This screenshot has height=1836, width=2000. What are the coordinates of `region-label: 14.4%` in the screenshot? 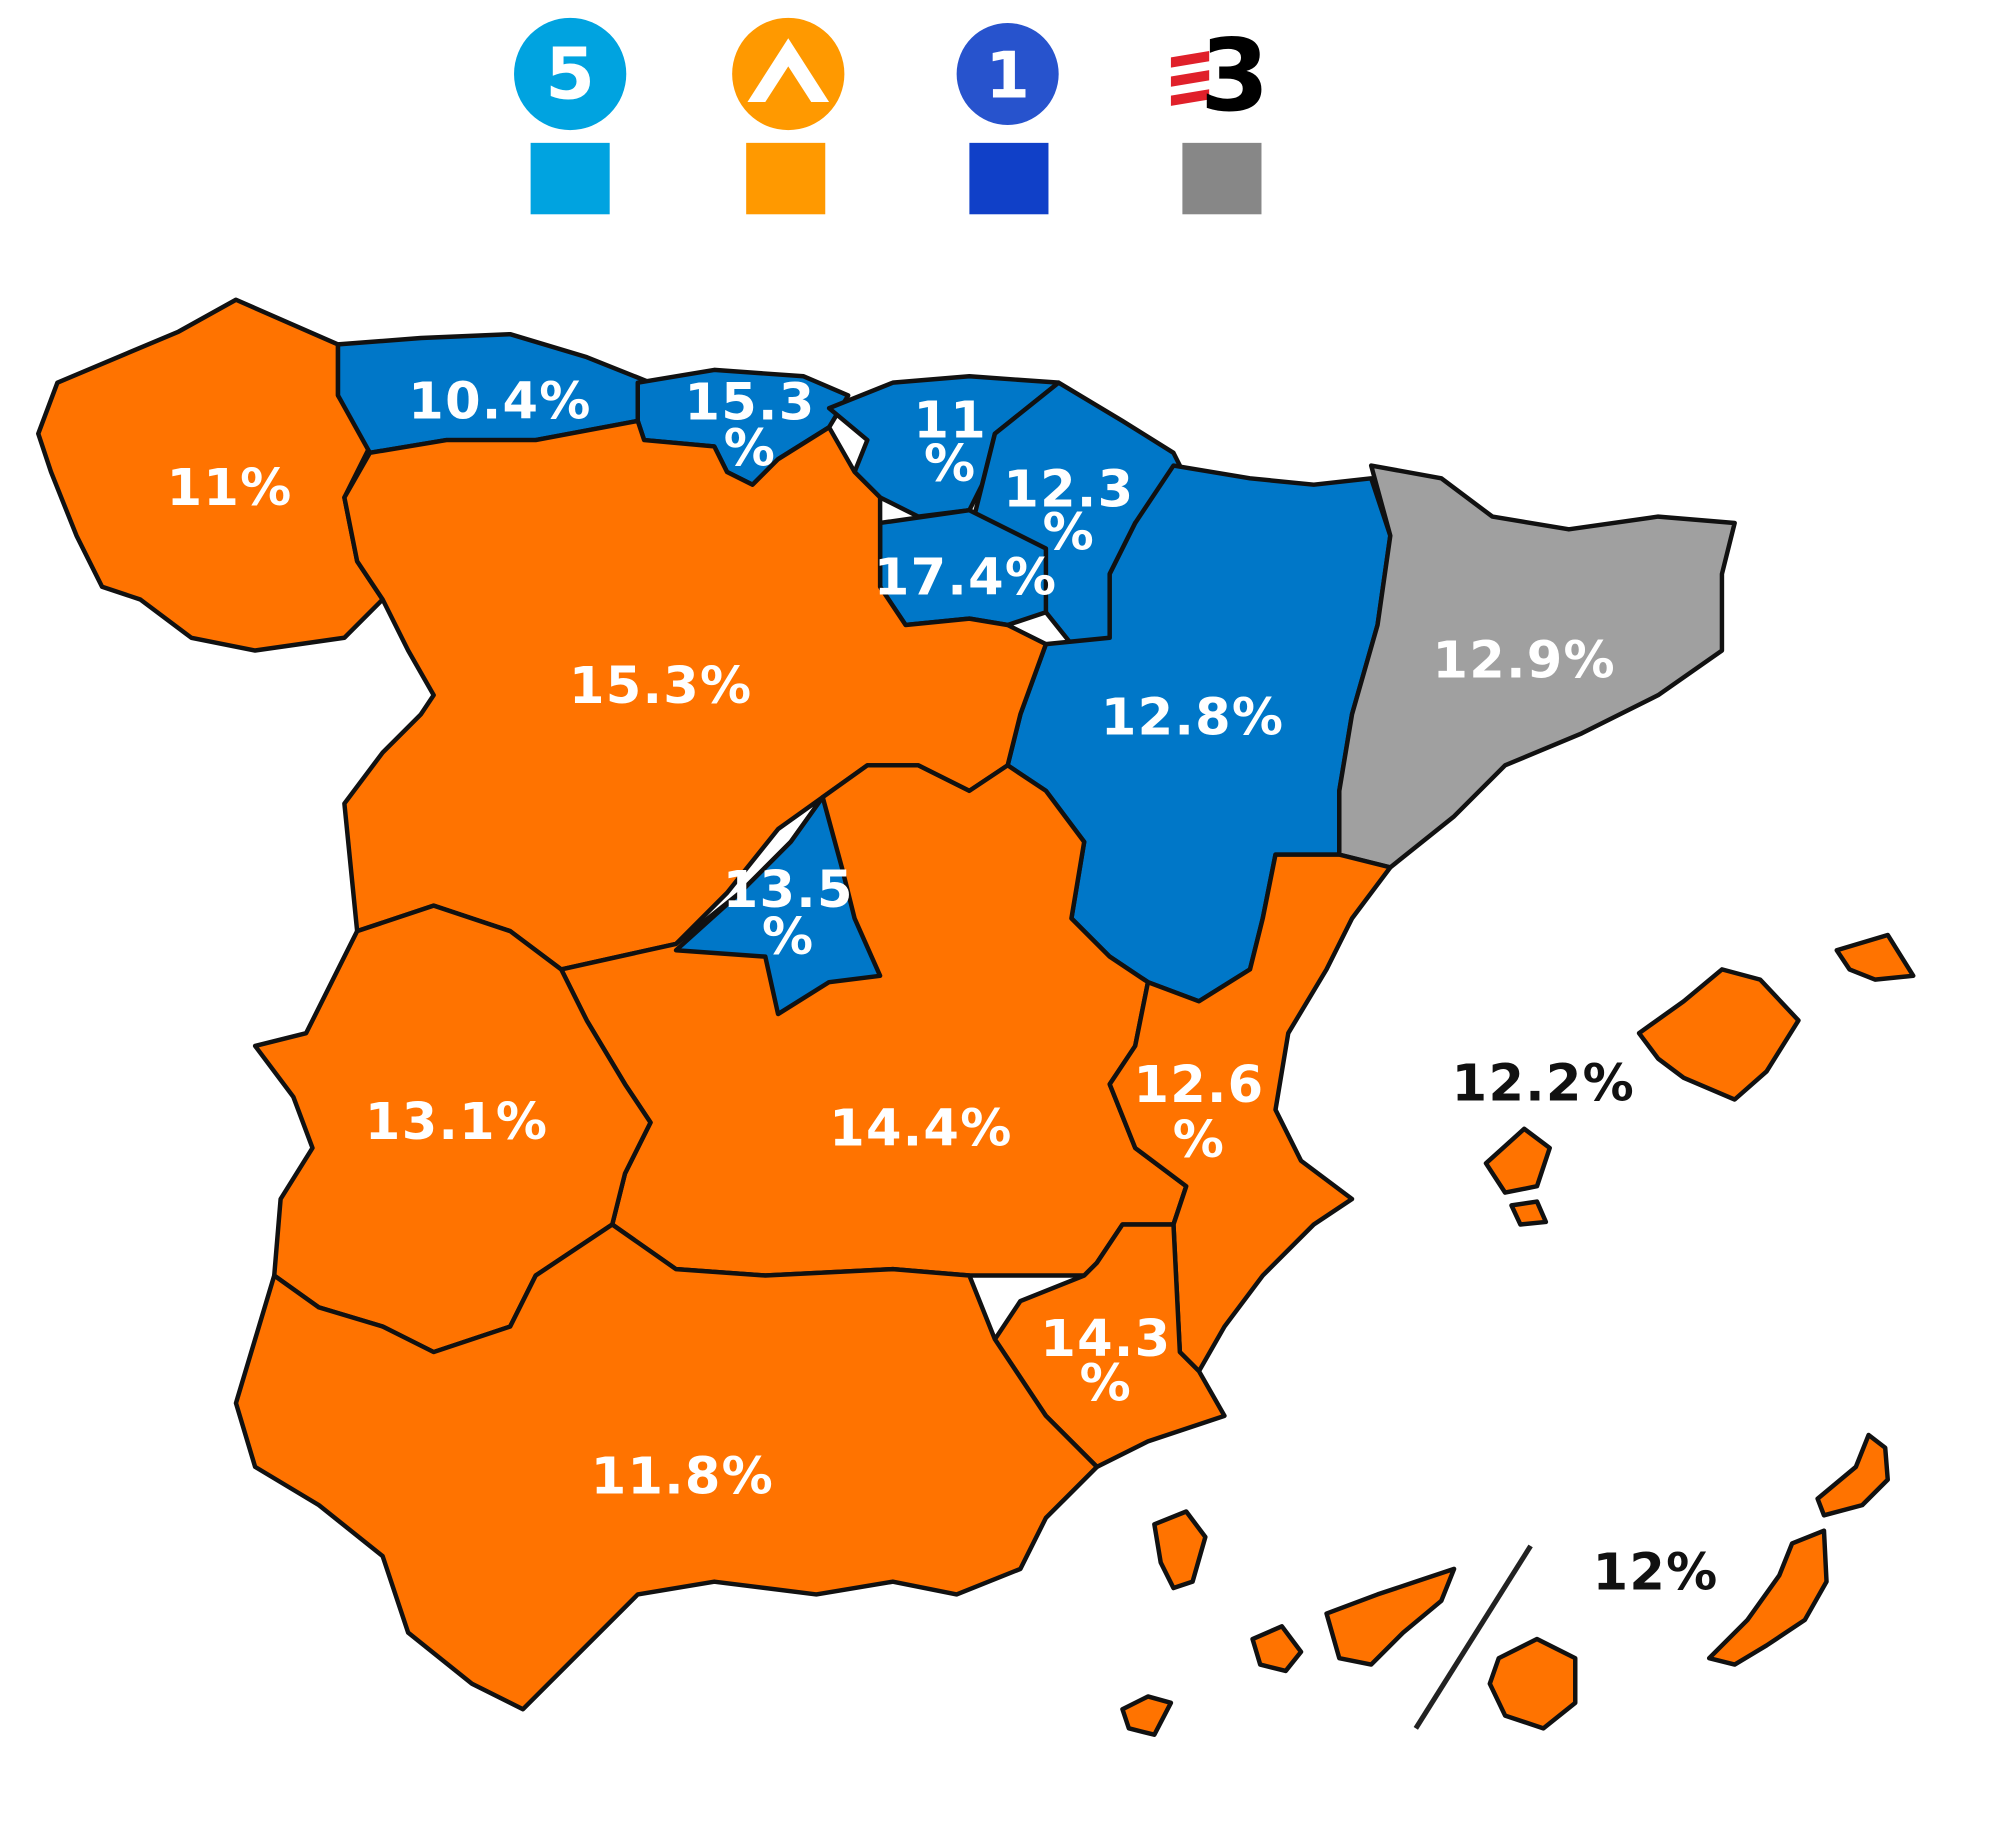 It's located at (920, 1128).